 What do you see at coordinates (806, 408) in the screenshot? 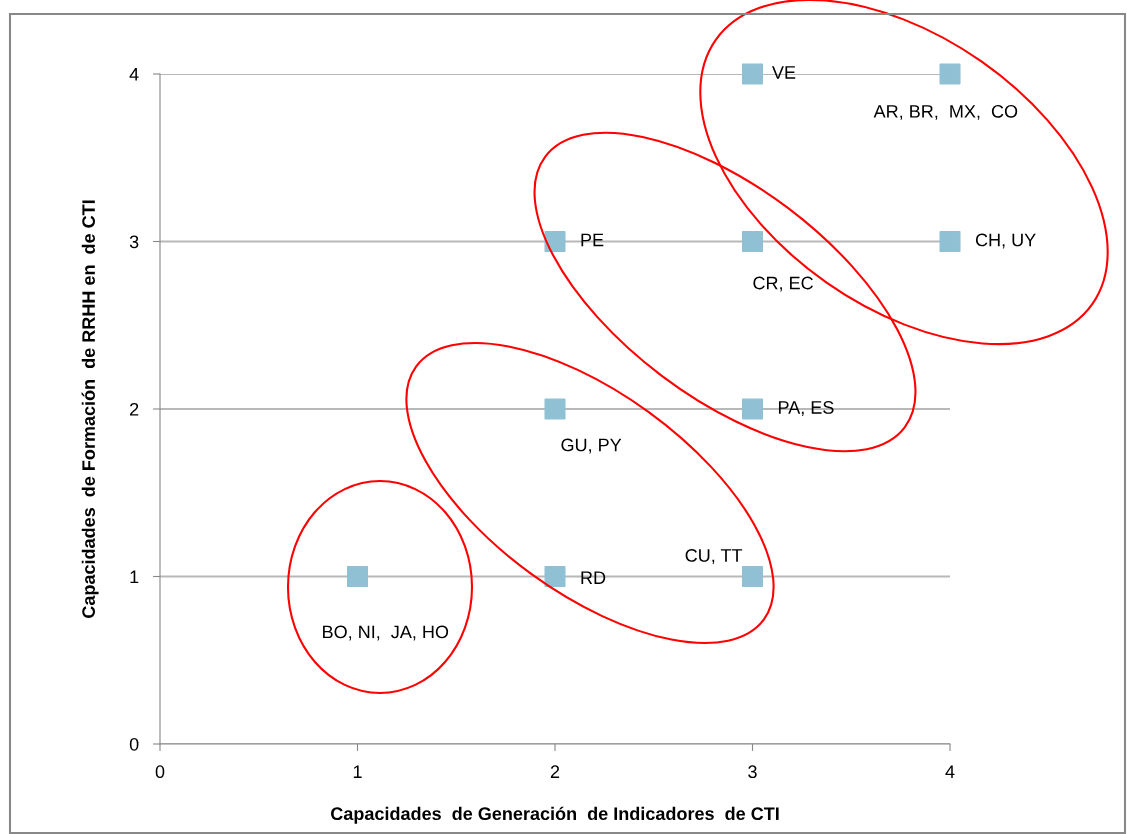
I see `annotation: PA, ES` at bounding box center [806, 408].